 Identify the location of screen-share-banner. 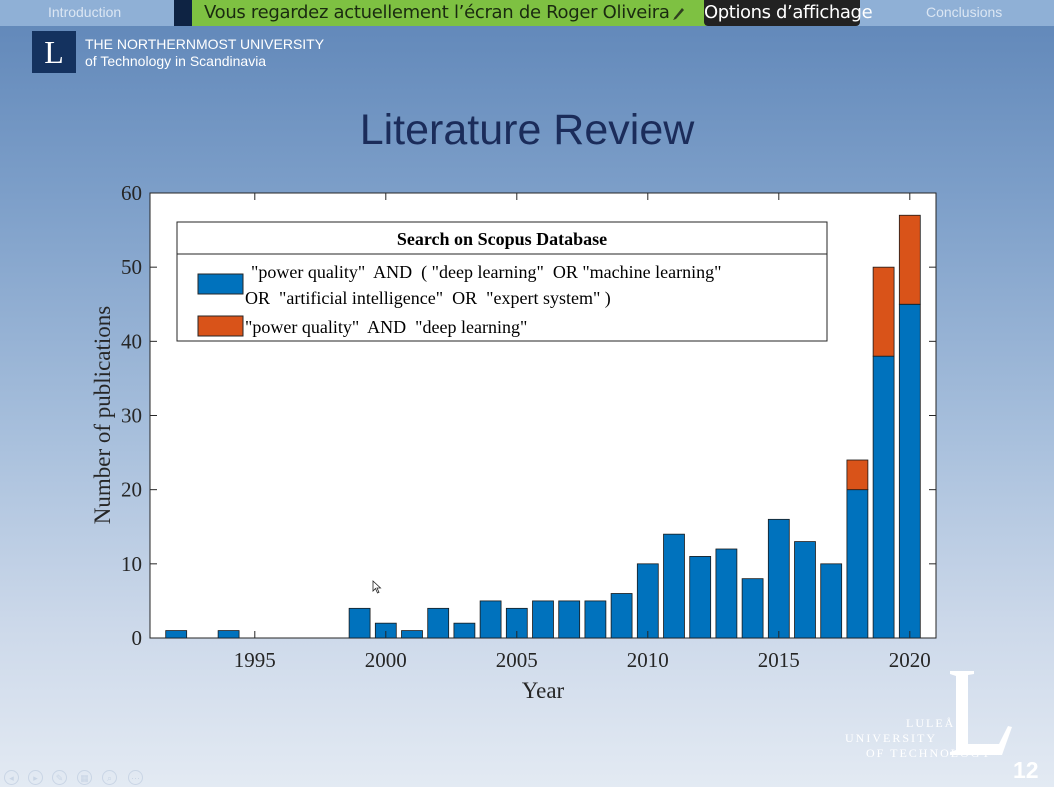
(449, 13).